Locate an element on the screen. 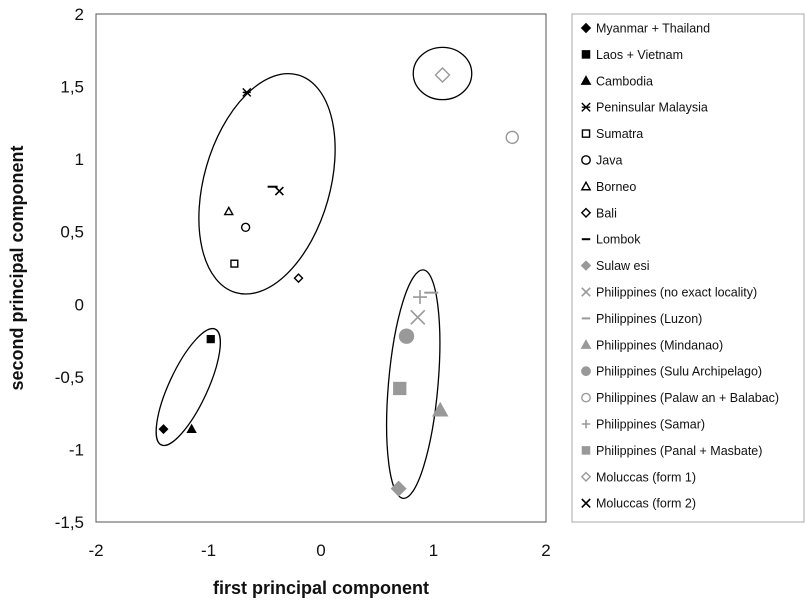 Image resolution: width=807 pixels, height=607 pixels. legend-label: Lombok is located at coordinates (618, 240).